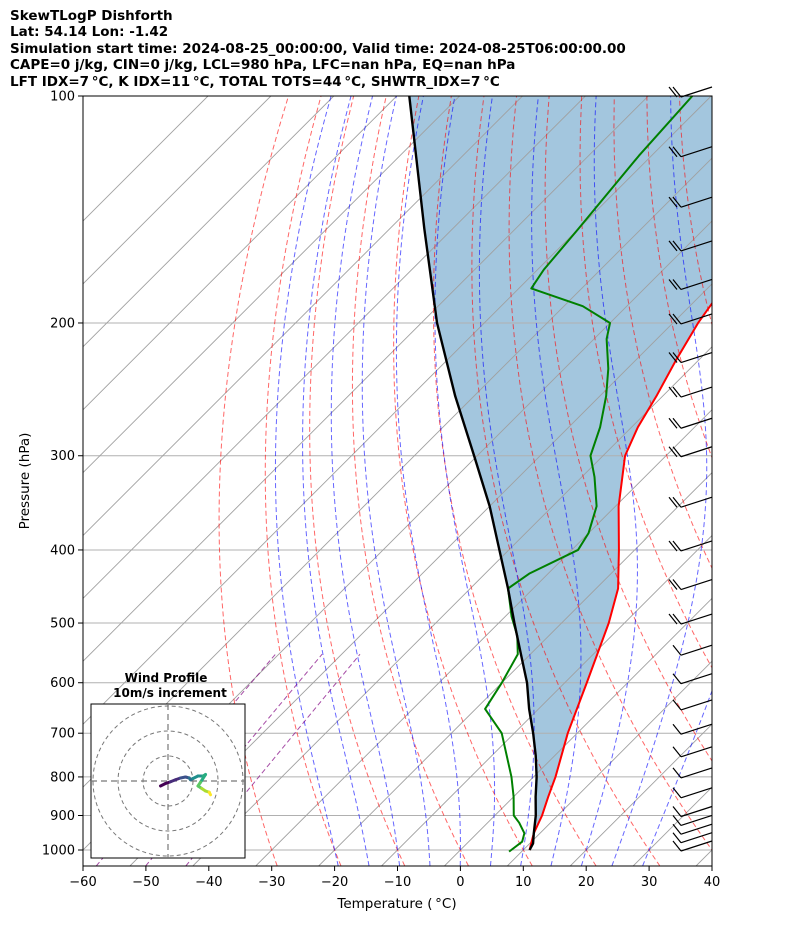 This screenshot has height=937, width=794. Describe the element at coordinates (25, 481) in the screenshot. I see `y-axis-label: Pressure (hPa)` at that location.